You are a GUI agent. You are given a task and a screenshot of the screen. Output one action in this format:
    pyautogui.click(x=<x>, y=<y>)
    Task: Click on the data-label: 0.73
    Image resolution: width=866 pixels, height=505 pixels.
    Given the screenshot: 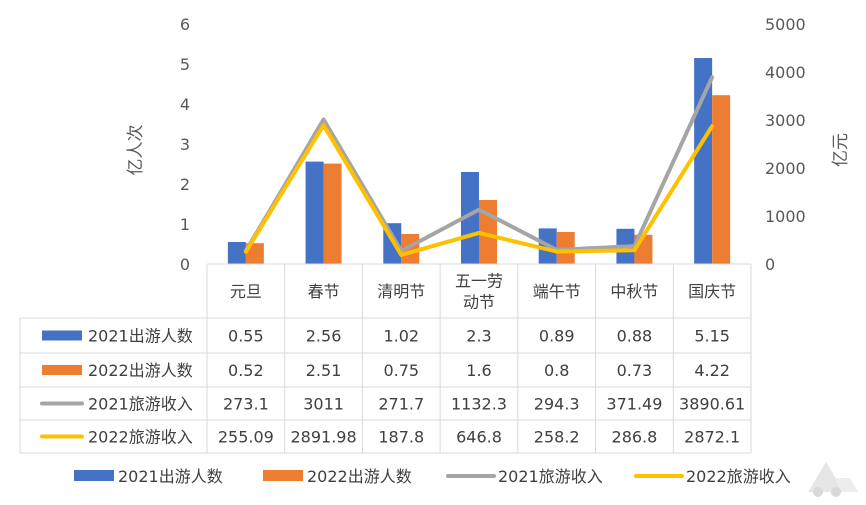 What is the action you would take?
    pyautogui.click(x=635, y=370)
    